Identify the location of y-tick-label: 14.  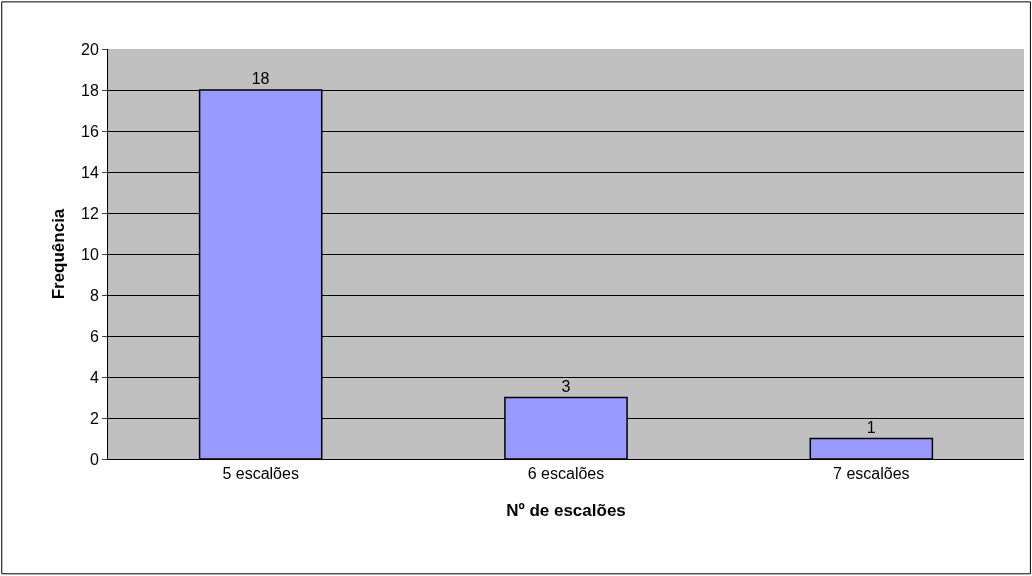
(90, 172).